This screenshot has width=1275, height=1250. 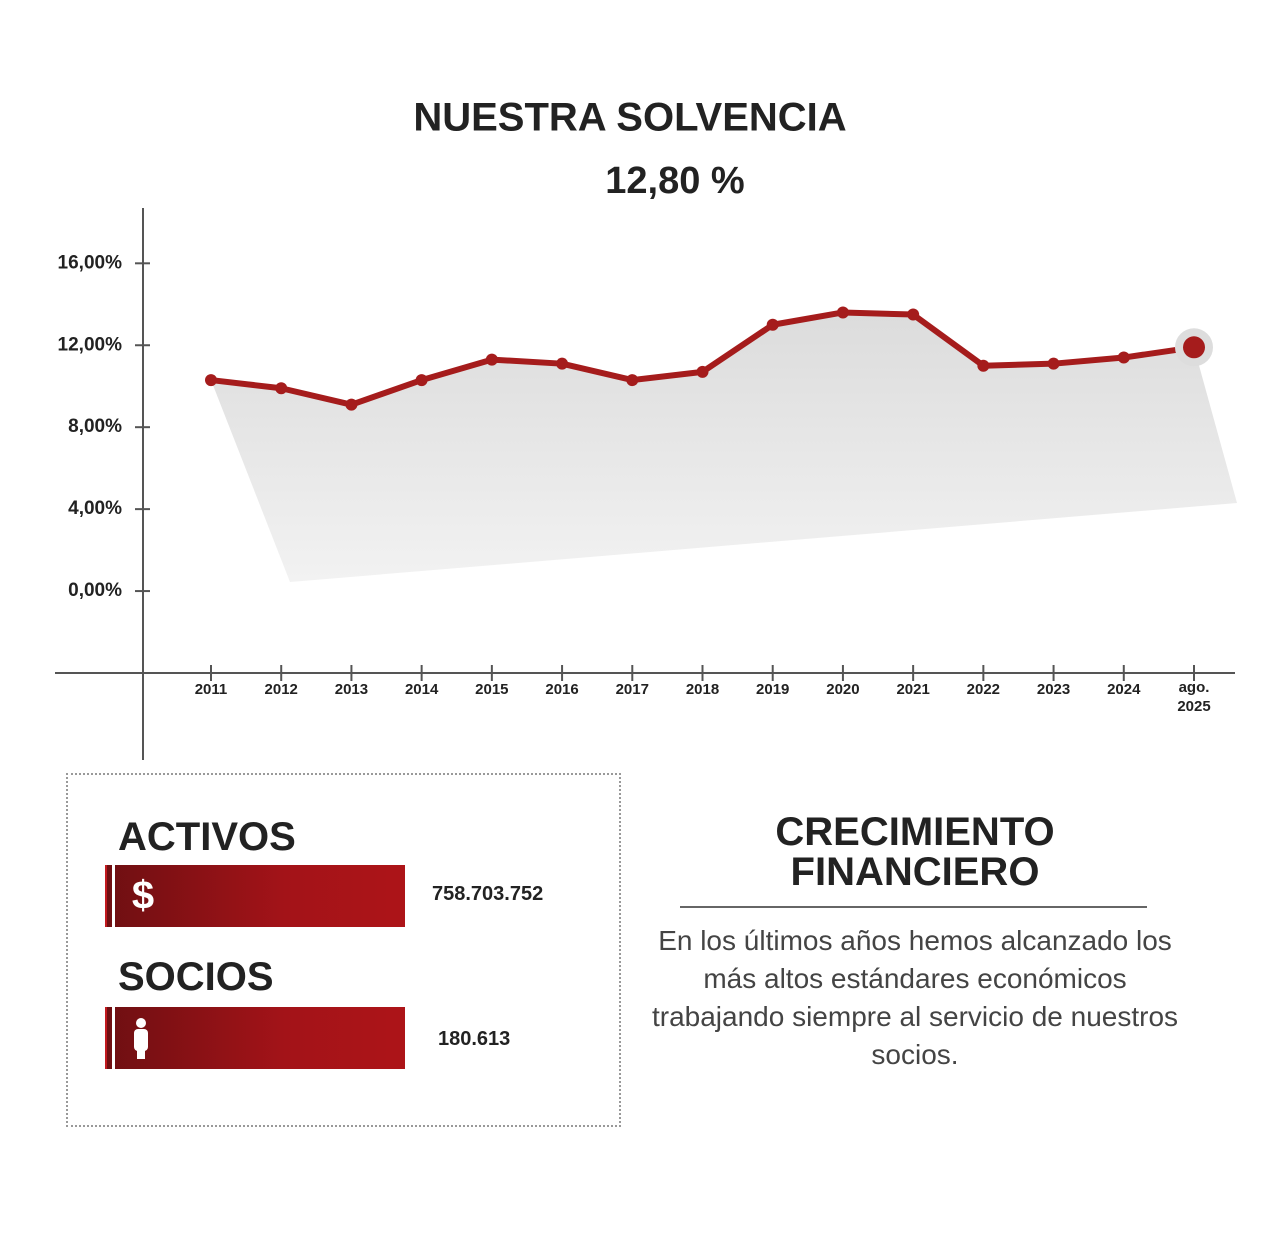 What do you see at coordinates (255, 1038) in the screenshot?
I see `stat-bar` at bounding box center [255, 1038].